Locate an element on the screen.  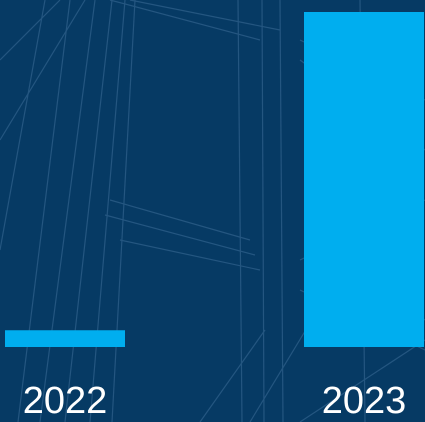
bar-2022 is located at coordinates (65, 338).